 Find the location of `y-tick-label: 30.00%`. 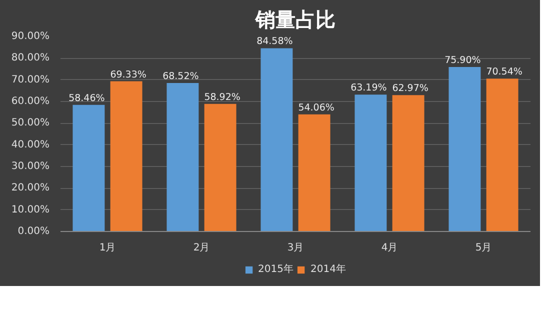

y-tick-label: 30.00% is located at coordinates (30, 166).